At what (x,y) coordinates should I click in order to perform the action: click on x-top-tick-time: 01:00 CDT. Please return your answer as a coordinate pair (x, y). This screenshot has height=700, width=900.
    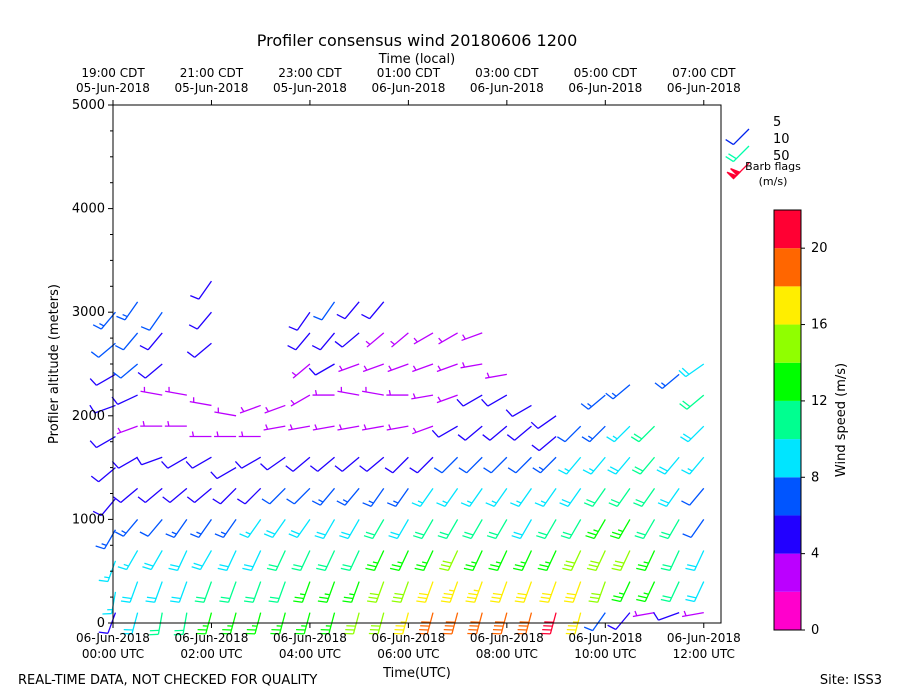
    Looking at the image, I should click on (409, 73).